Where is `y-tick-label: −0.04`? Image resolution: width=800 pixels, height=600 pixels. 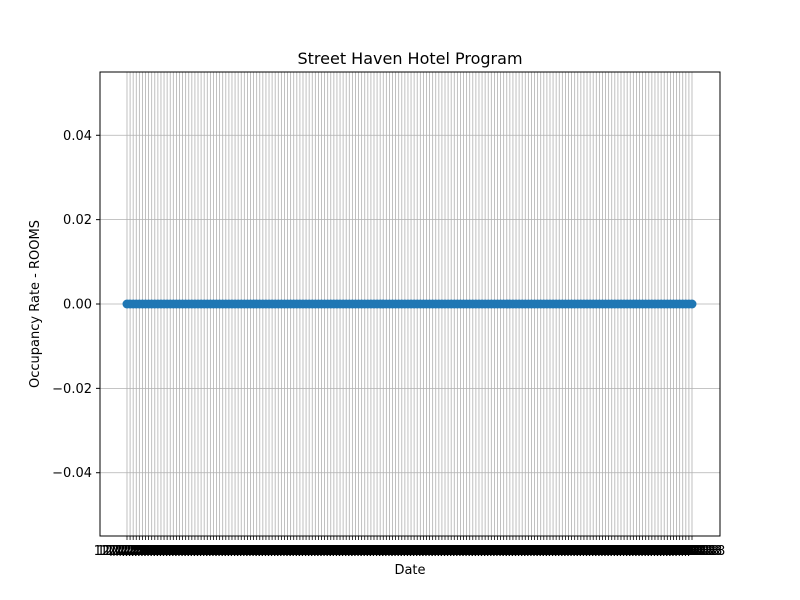
y-tick-label: −0.04 is located at coordinates (72, 473).